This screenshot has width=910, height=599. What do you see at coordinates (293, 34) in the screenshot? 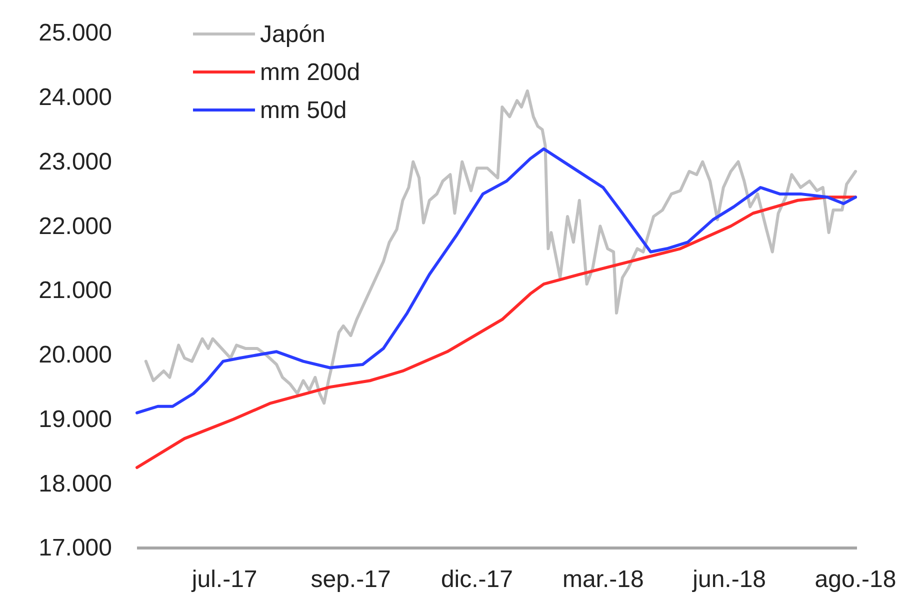
I see `legend-label: Japón` at bounding box center [293, 34].